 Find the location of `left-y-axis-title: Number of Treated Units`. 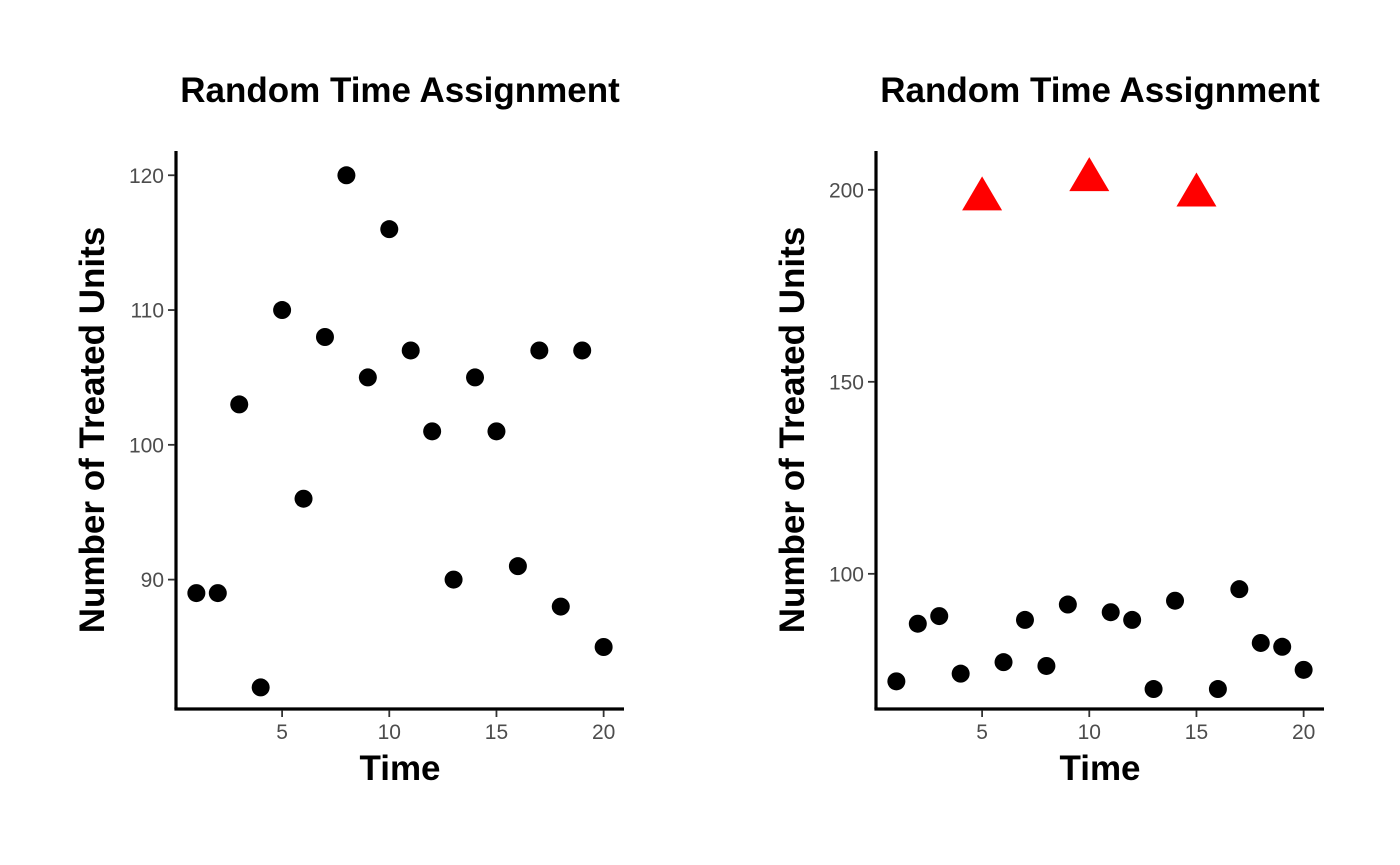

left-y-axis-title: Number of Treated Units is located at coordinates (92, 430).